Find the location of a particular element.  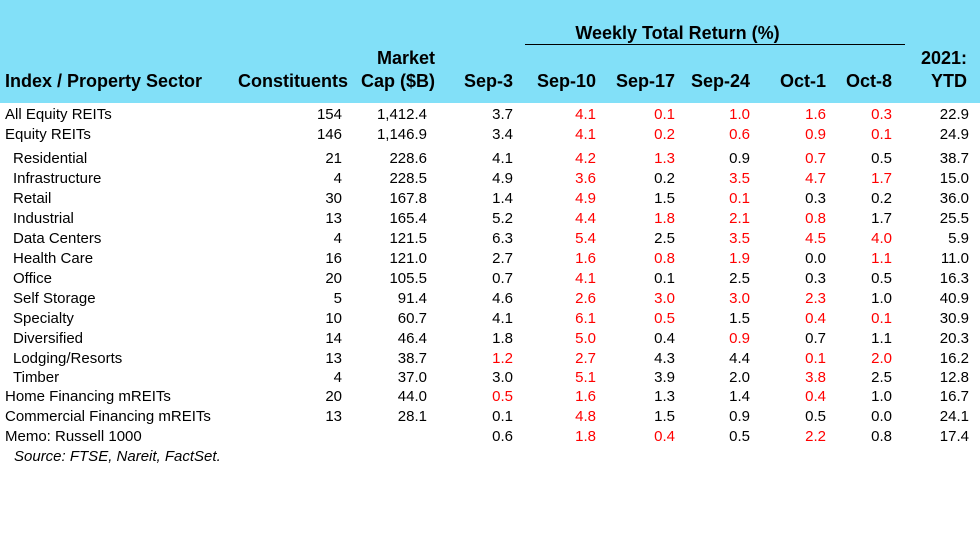

week-return-cell: 2.6 is located at coordinates (585, 298).